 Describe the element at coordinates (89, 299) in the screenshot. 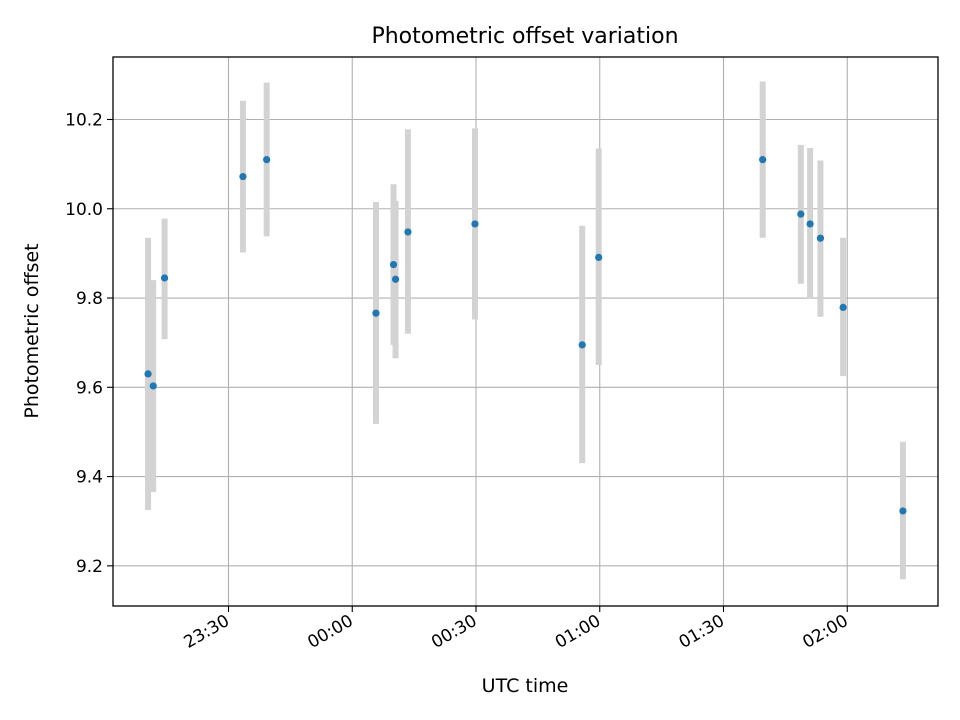

I see `y-tick-label: 9.8` at that location.